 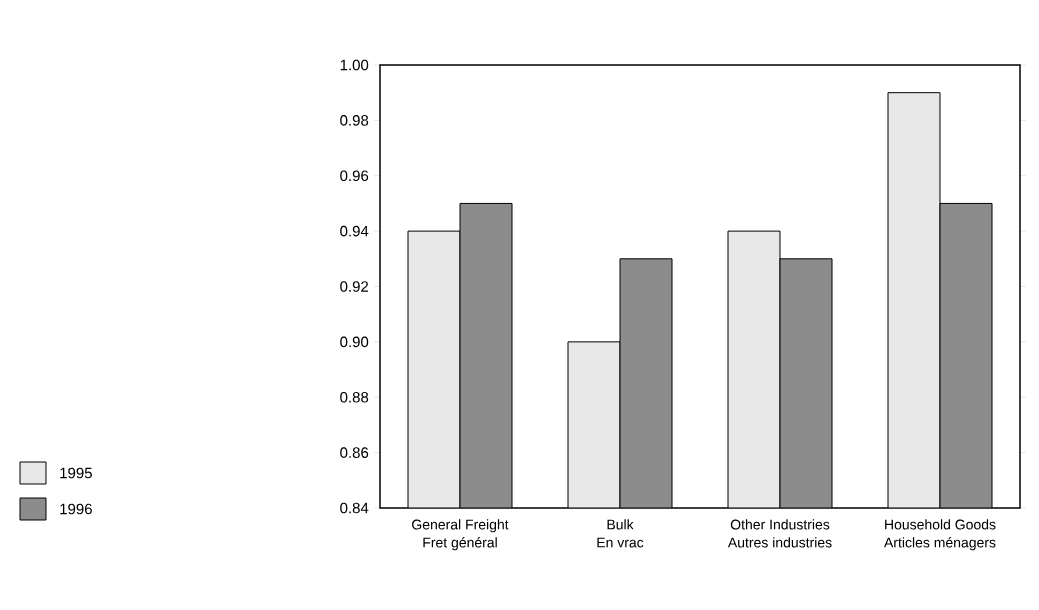 I want to click on y-tick-label: 0.98, so click(x=354, y=120).